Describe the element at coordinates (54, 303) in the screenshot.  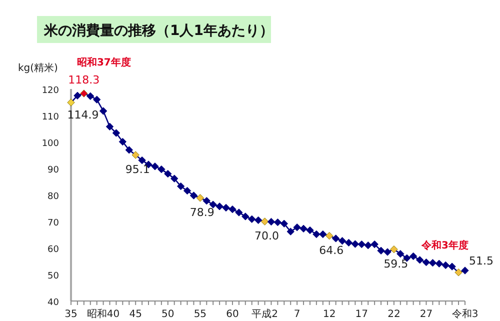
I see `y-tick-label: 40` at that location.